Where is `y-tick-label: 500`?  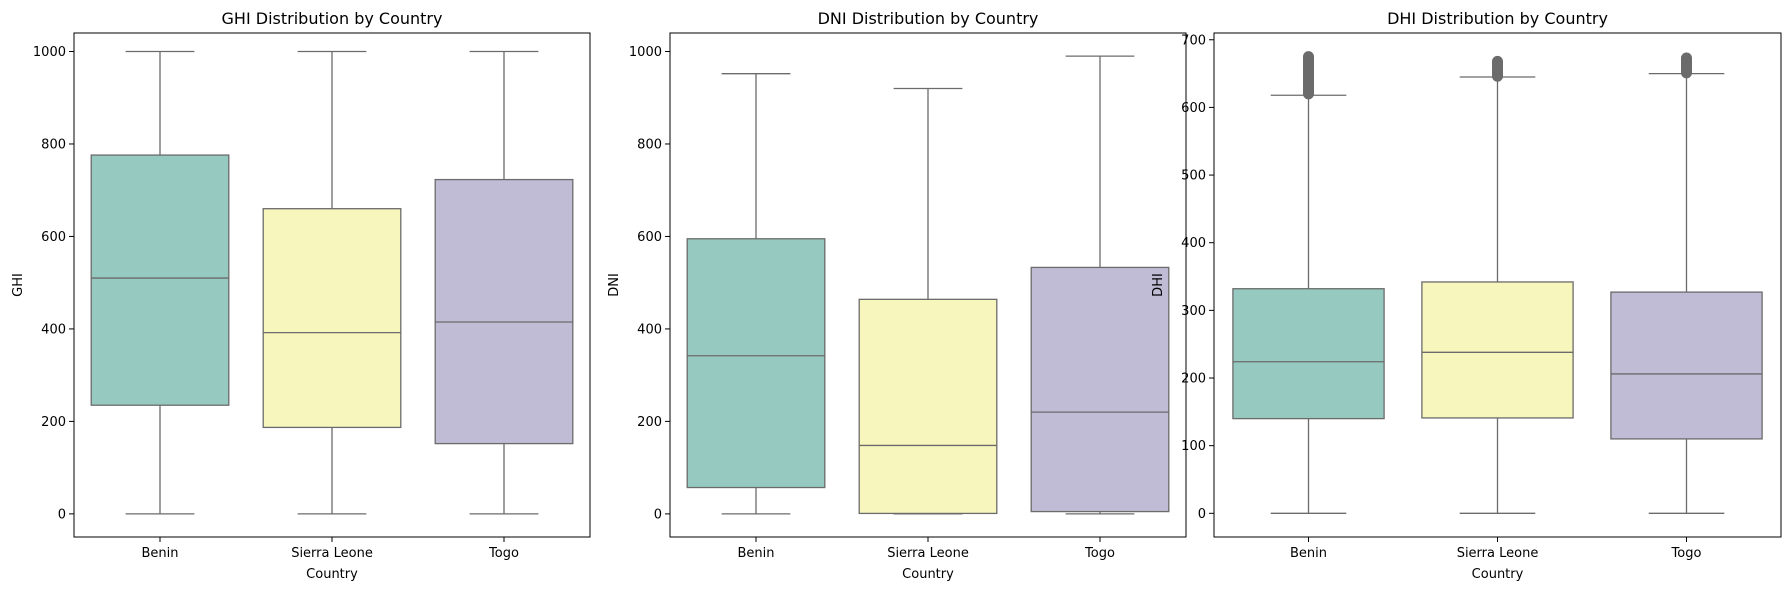 y-tick-label: 500 is located at coordinates (1193, 176).